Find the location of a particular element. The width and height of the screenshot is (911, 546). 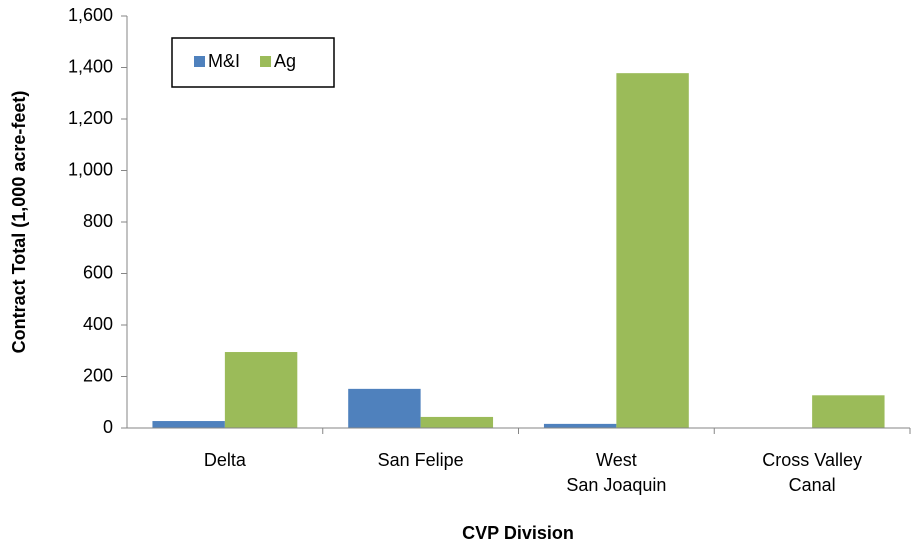

legend-label: Ag is located at coordinates (285, 61).